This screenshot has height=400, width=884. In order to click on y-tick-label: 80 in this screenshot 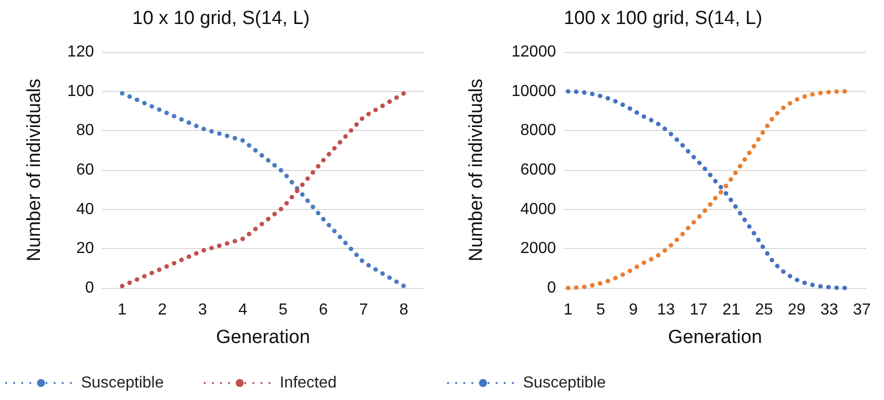, I will do `click(85, 131)`.